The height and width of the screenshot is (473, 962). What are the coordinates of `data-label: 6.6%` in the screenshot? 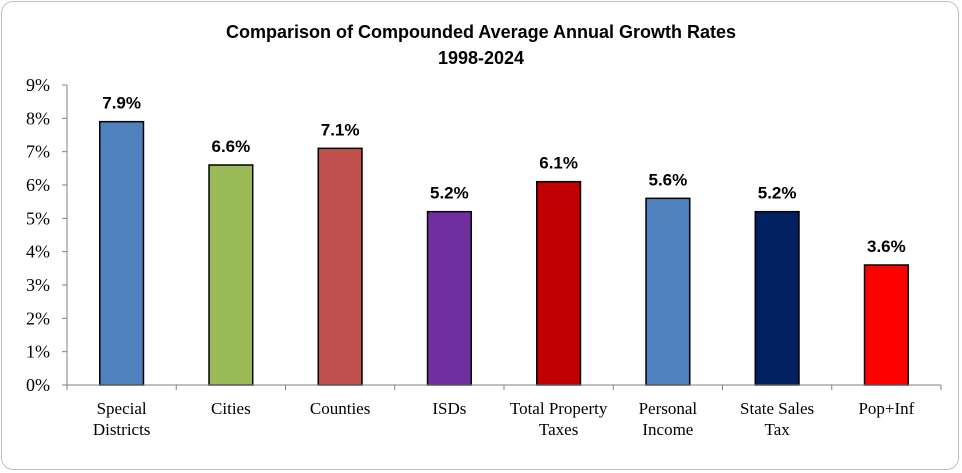 It's located at (231, 146).